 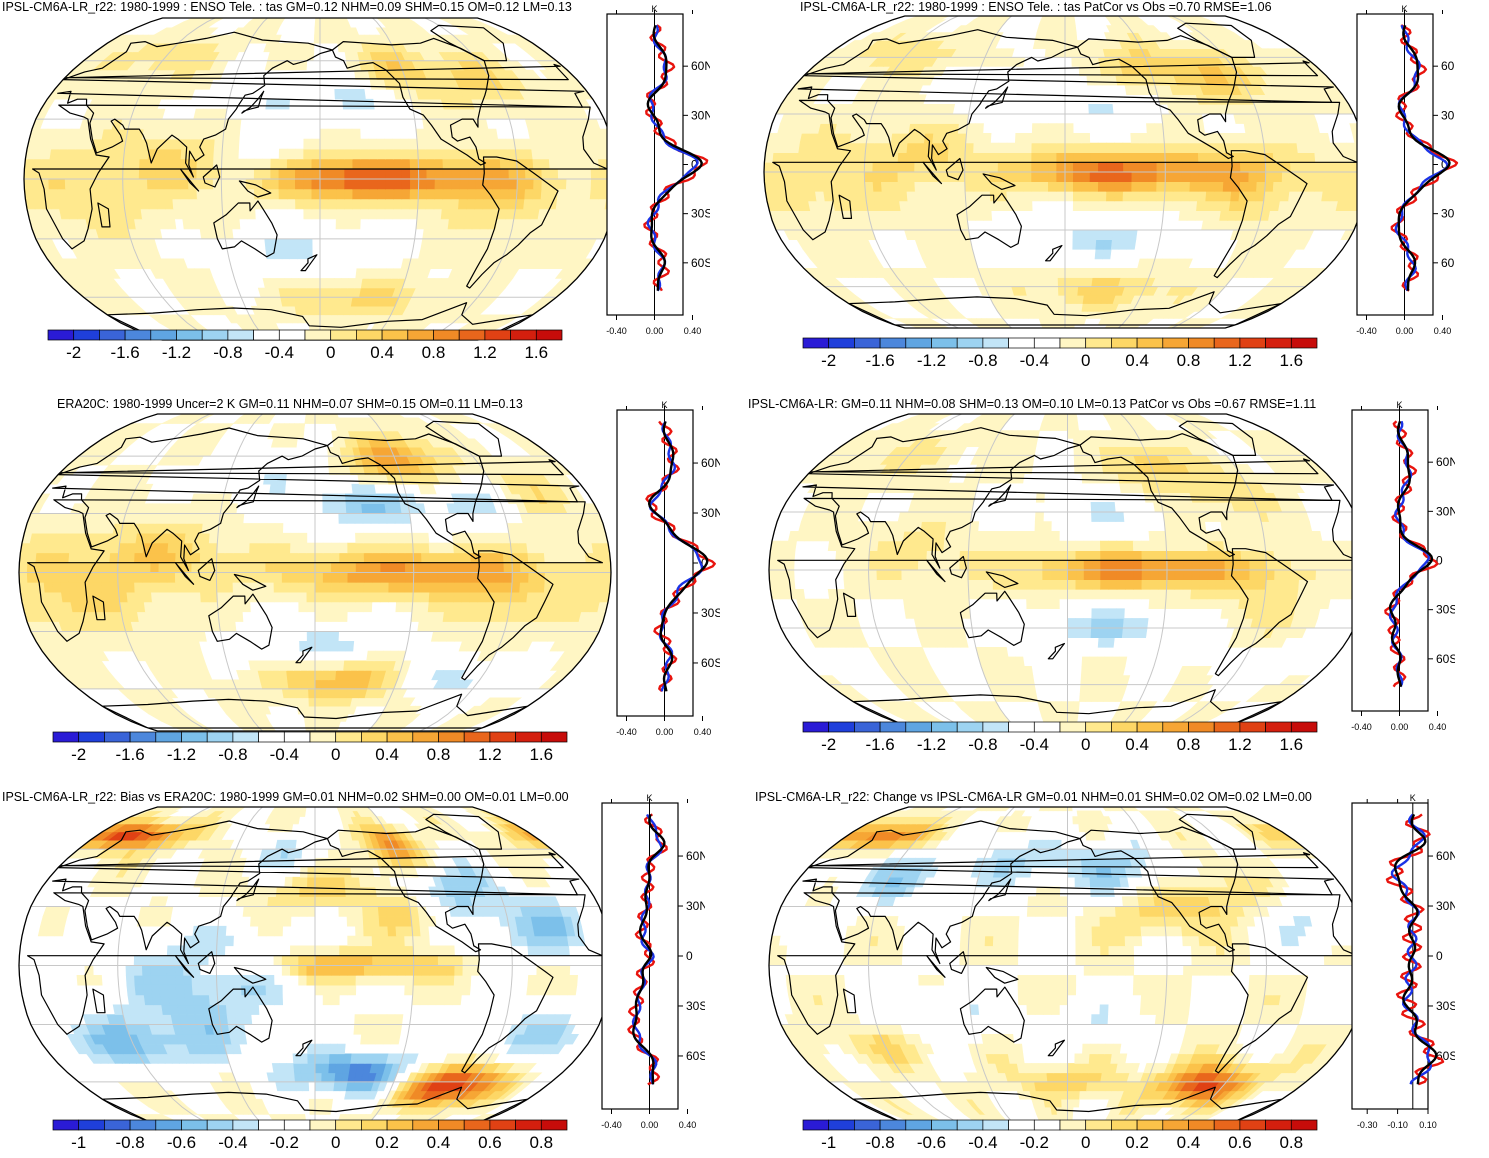 I want to click on value-tick-label: 0.10, so click(x=1428, y=1125).